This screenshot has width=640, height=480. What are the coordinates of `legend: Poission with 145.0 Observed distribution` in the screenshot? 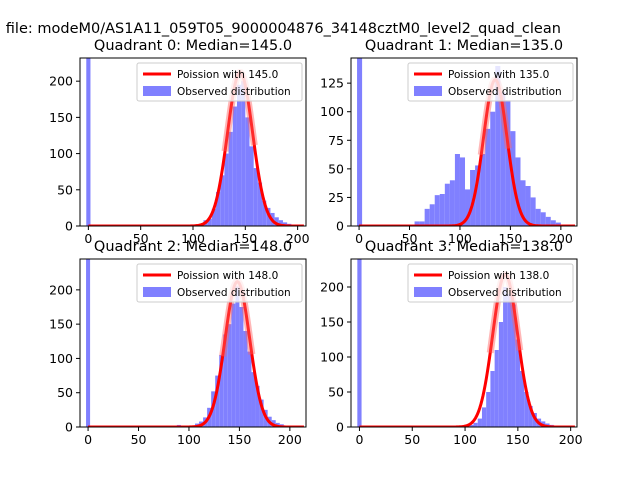 It's located at (219, 82).